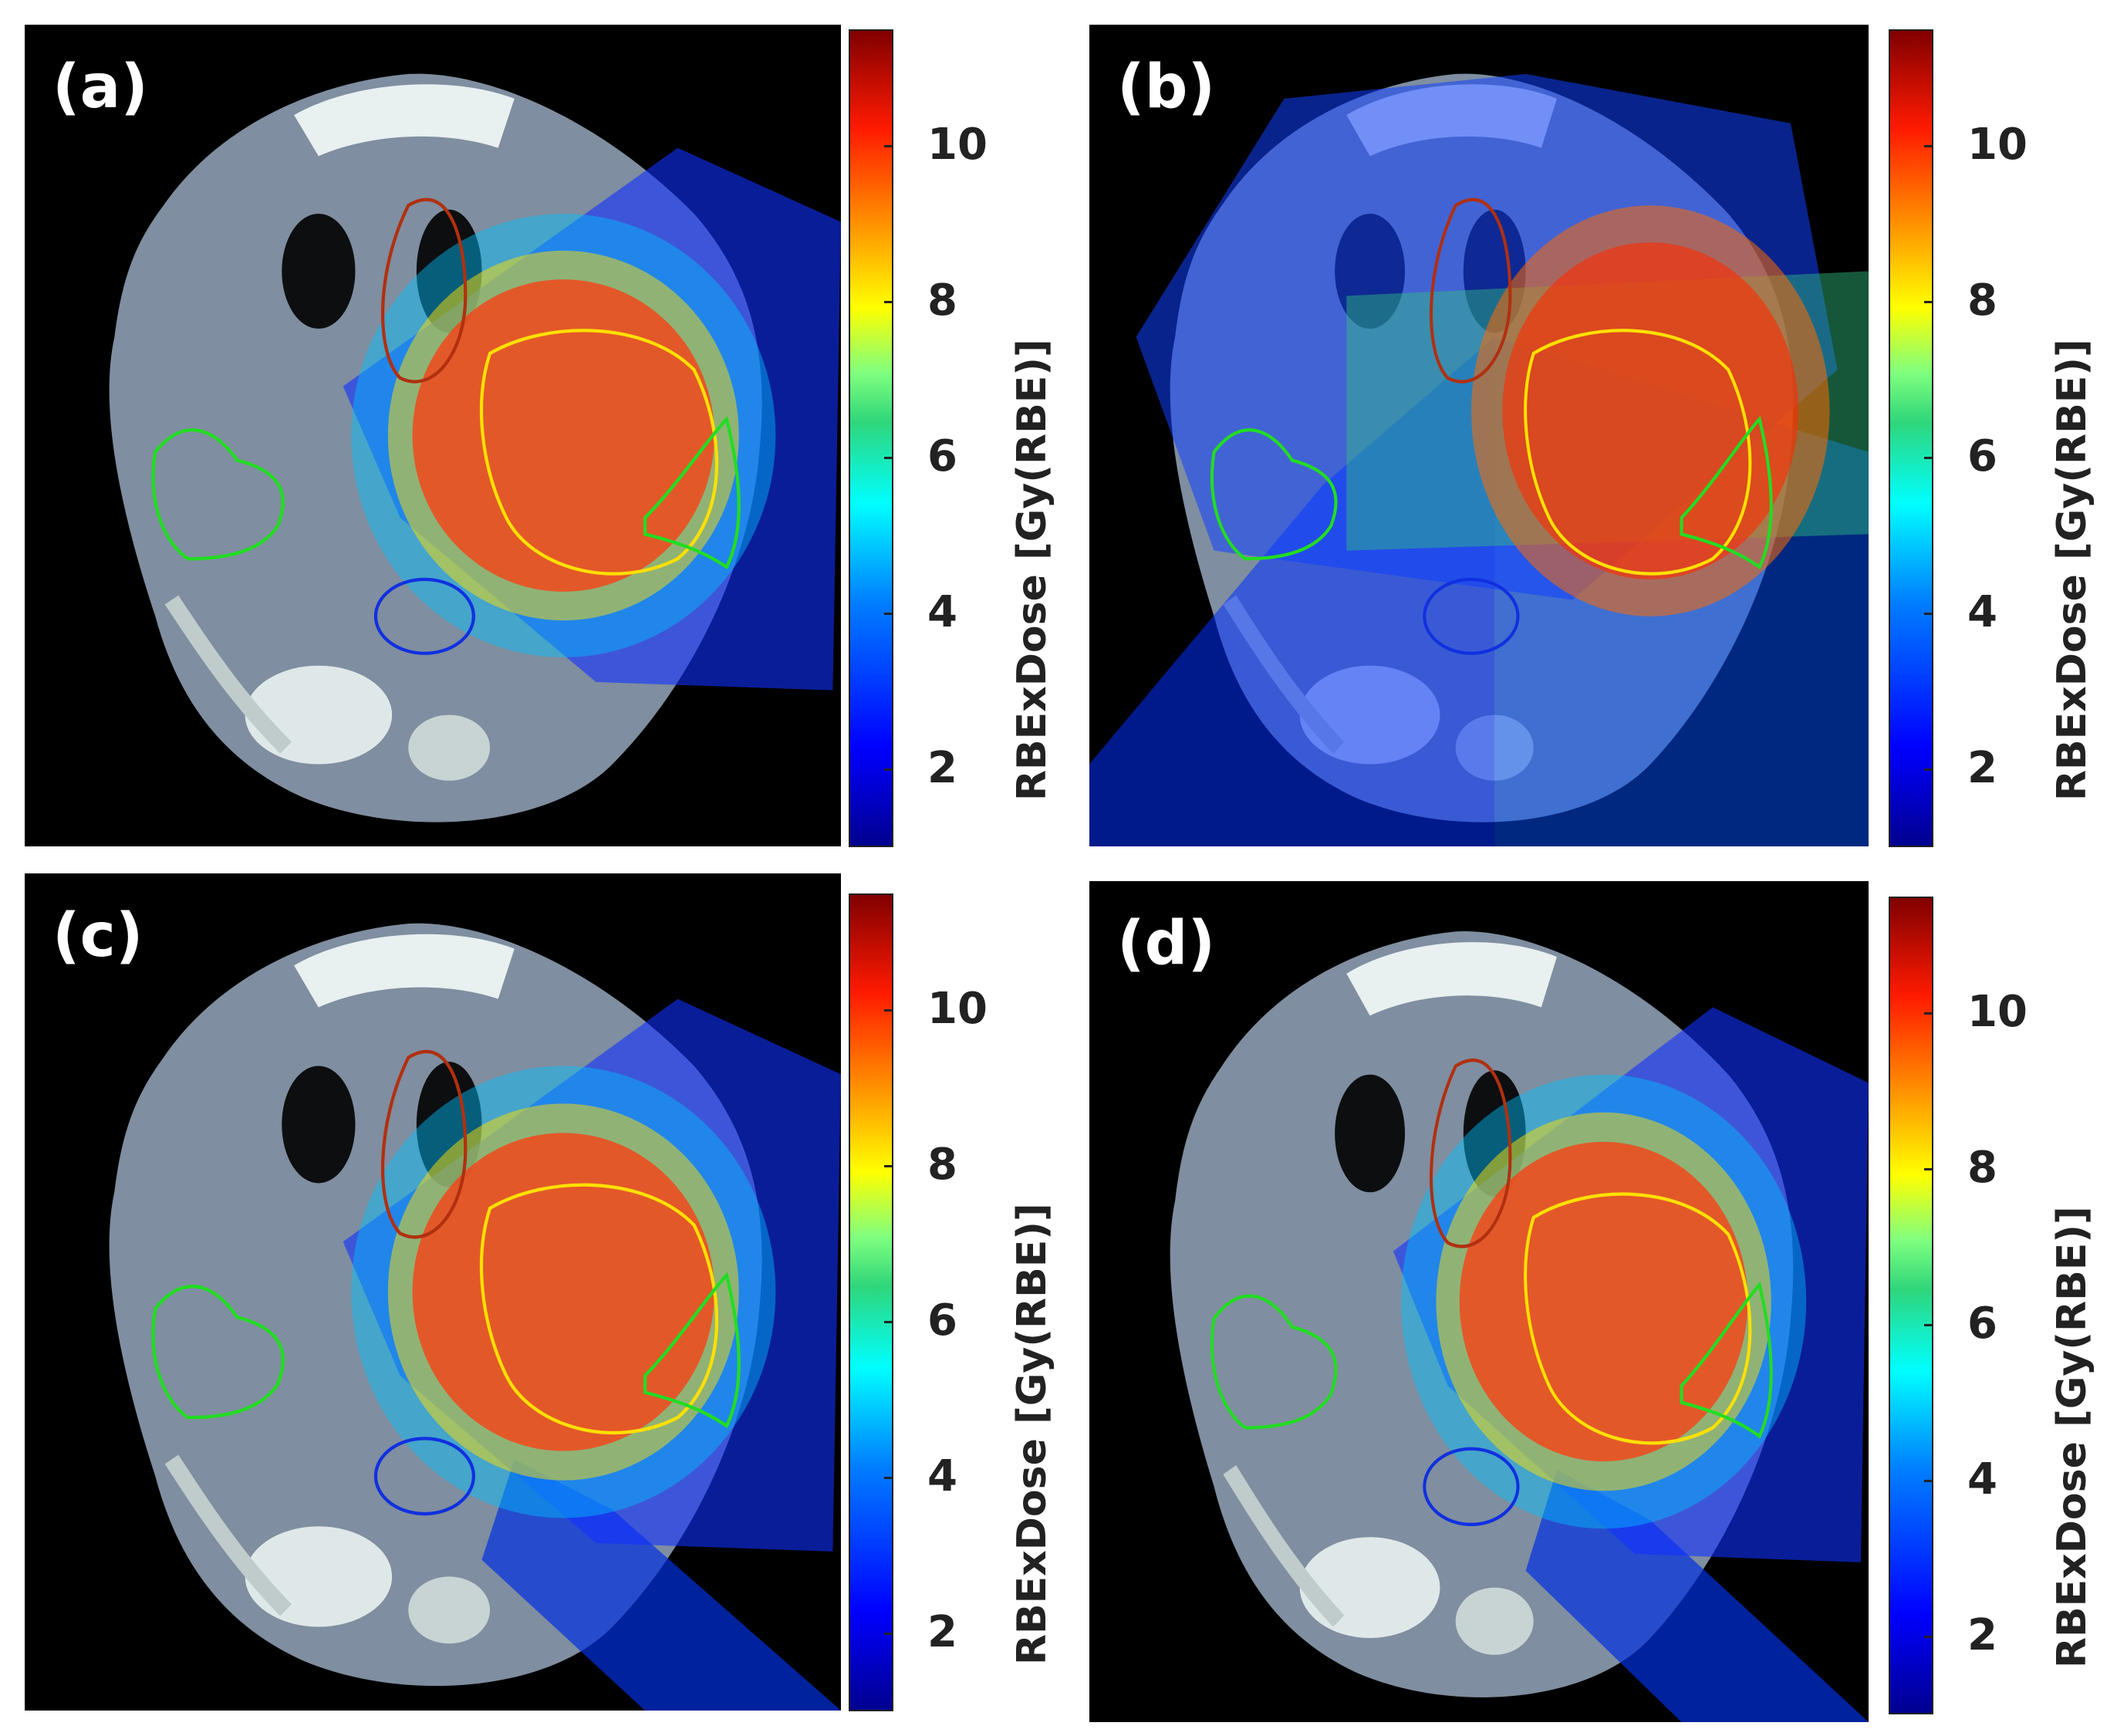  What do you see at coordinates (97, 936) in the screenshot?
I see `panel-label: (c)` at bounding box center [97, 936].